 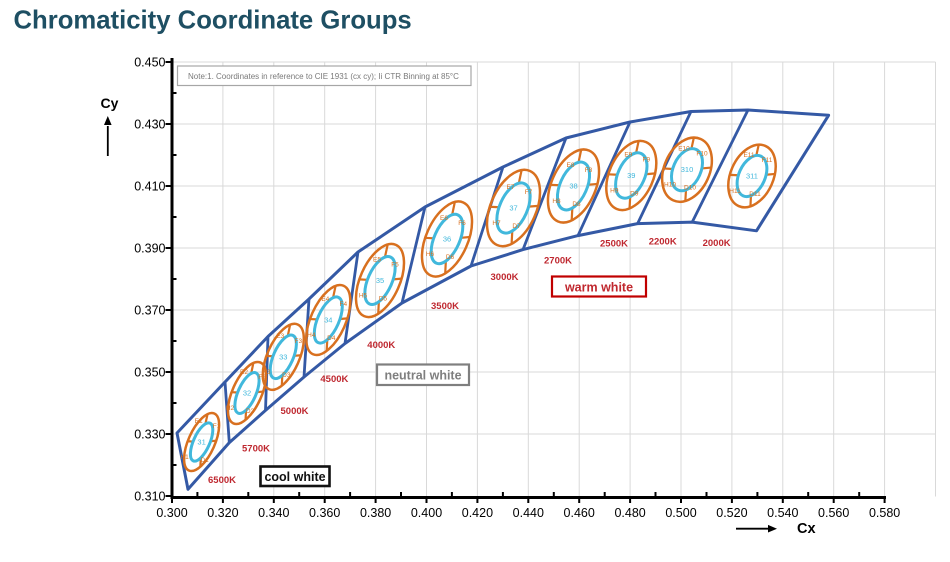 What do you see at coordinates (324, 513) in the screenshot?
I see `svg-text: 0.360` at bounding box center [324, 513].